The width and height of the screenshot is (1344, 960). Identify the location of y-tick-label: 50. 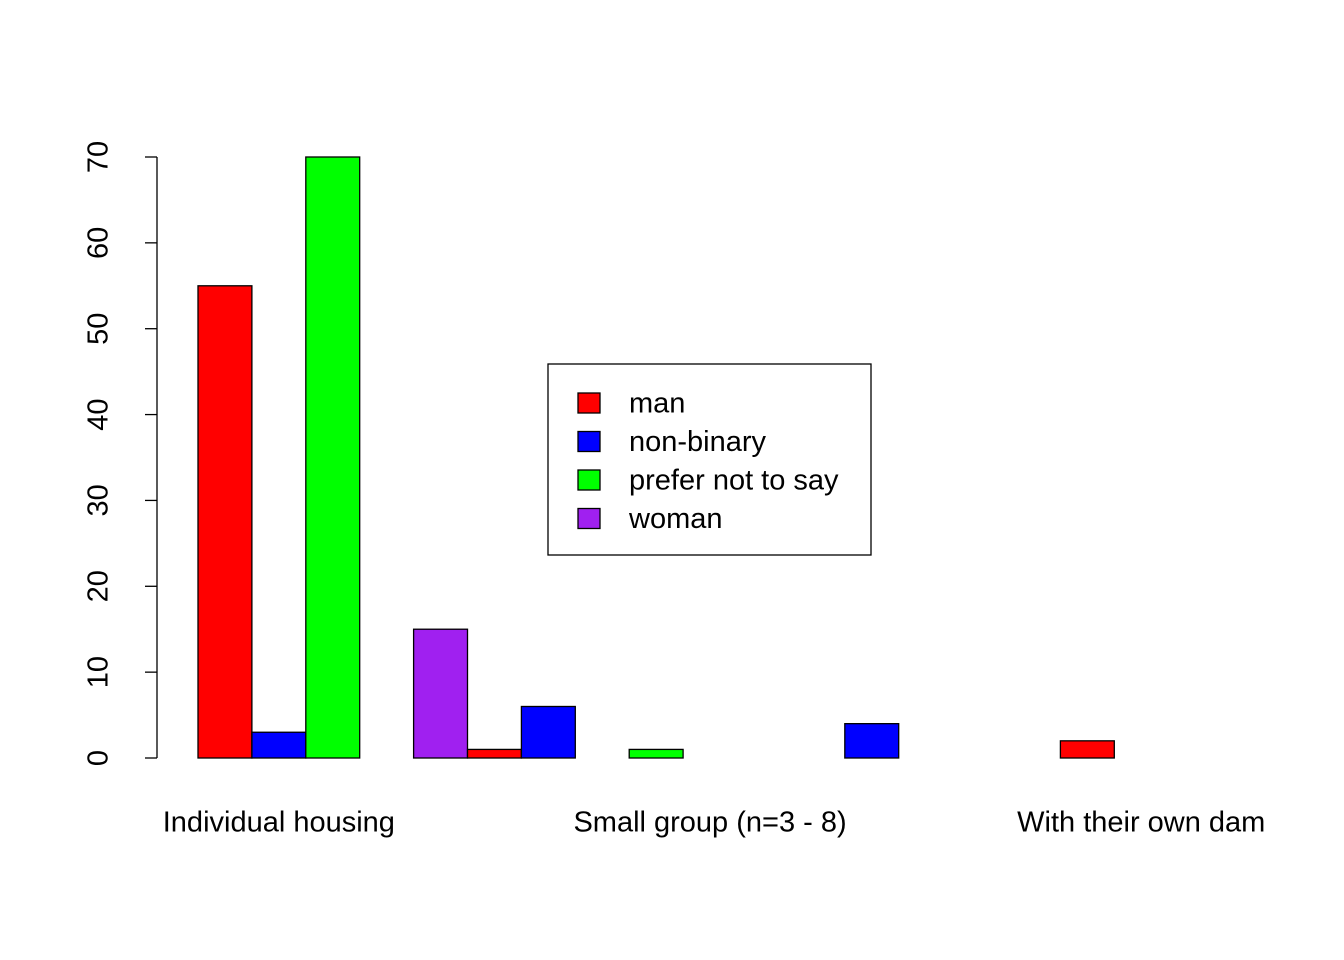
(99, 329).